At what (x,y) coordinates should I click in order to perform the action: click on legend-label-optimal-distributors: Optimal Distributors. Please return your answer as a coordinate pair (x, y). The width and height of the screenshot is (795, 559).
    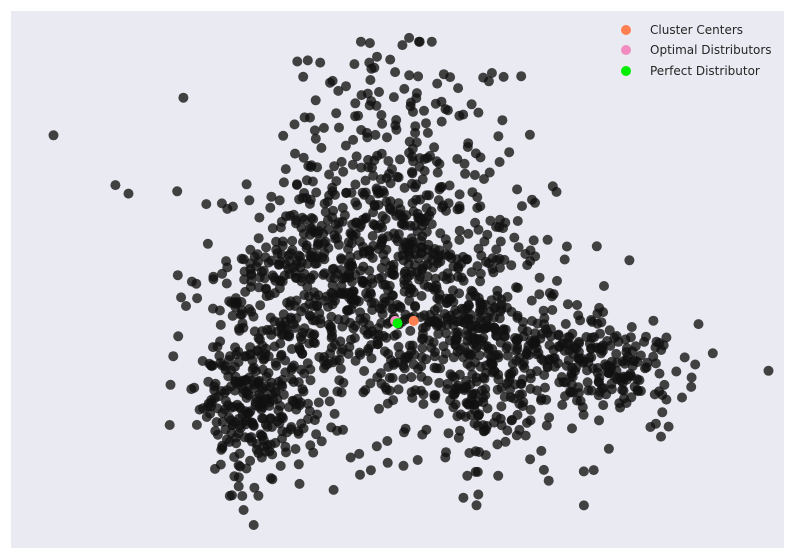
    Looking at the image, I should click on (711, 50).